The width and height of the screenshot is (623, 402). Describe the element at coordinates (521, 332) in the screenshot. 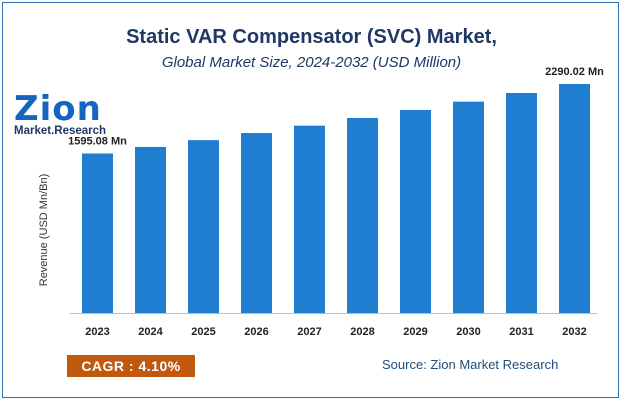

I see `x-tick-label: 2031` at that location.